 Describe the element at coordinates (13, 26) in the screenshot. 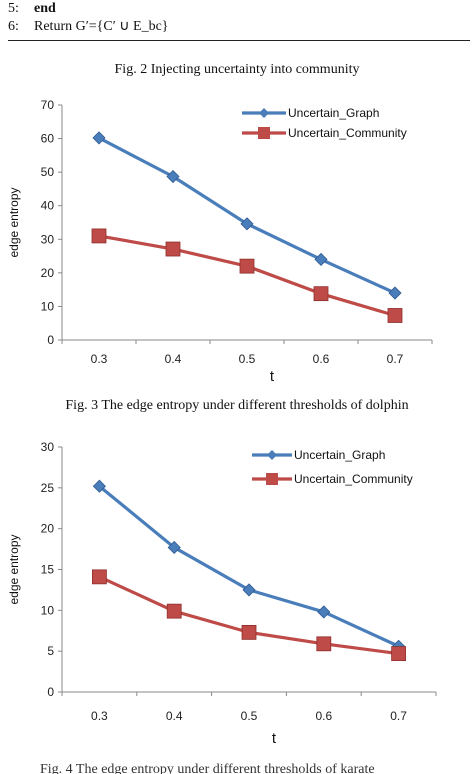

I see `line-number: 6:` at that location.